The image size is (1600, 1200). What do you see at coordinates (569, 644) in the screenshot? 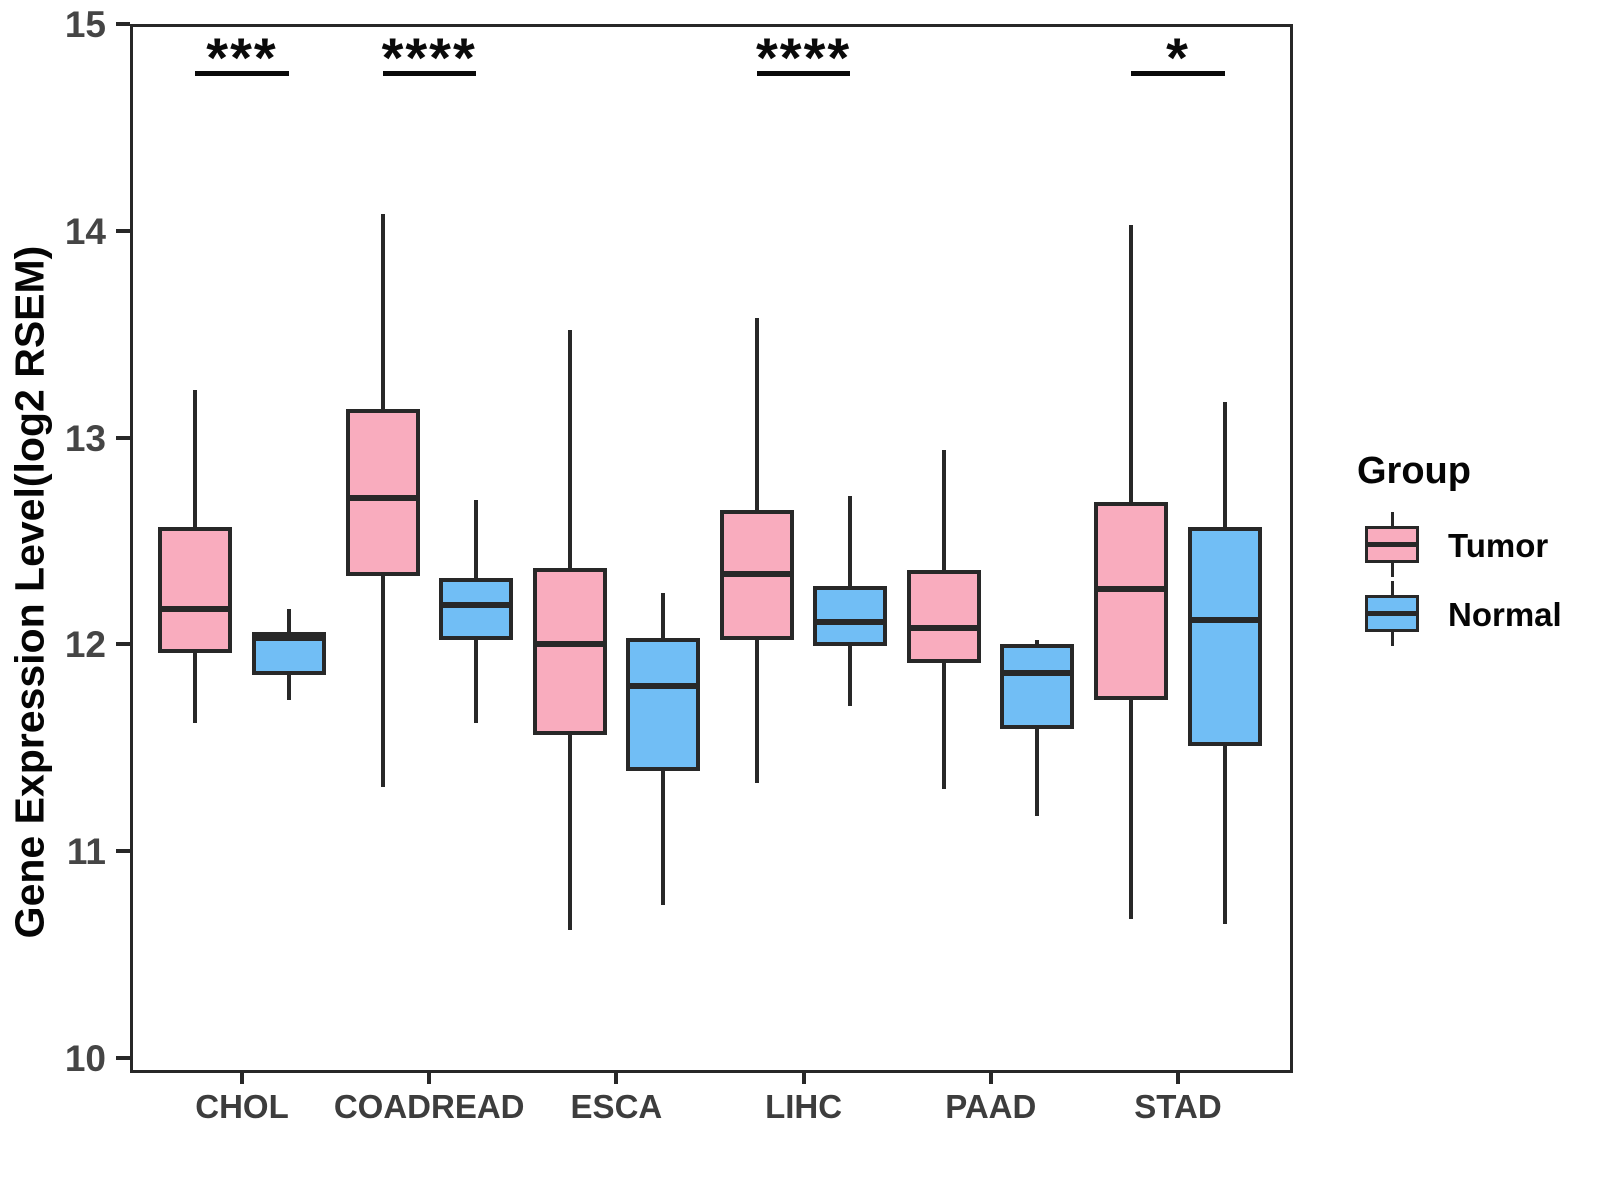
I see `median-ESCA-Tumor` at bounding box center [569, 644].